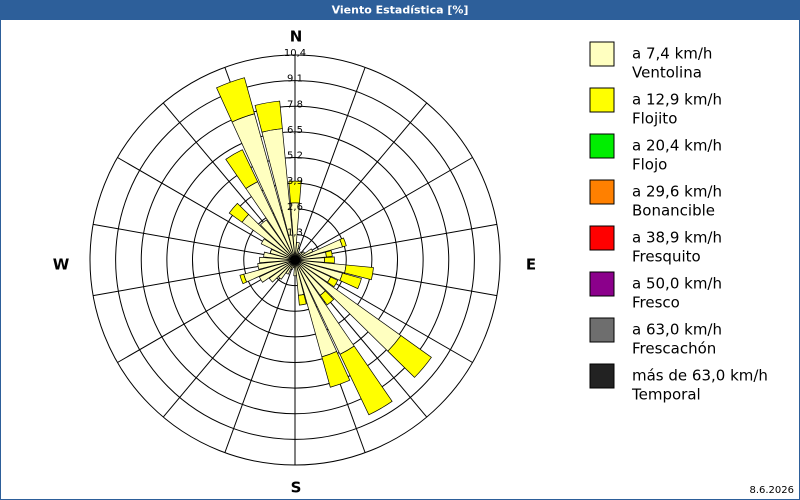  Describe the element at coordinates (61, 265) in the screenshot. I see `compass-label: W` at that location.